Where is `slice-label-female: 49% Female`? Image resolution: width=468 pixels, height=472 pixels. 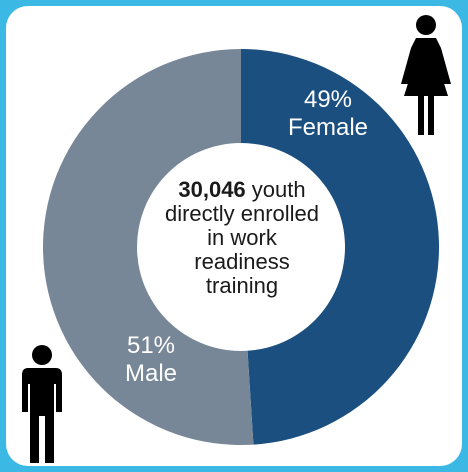 slice-label-female: 49% Female is located at coordinates (328, 114).